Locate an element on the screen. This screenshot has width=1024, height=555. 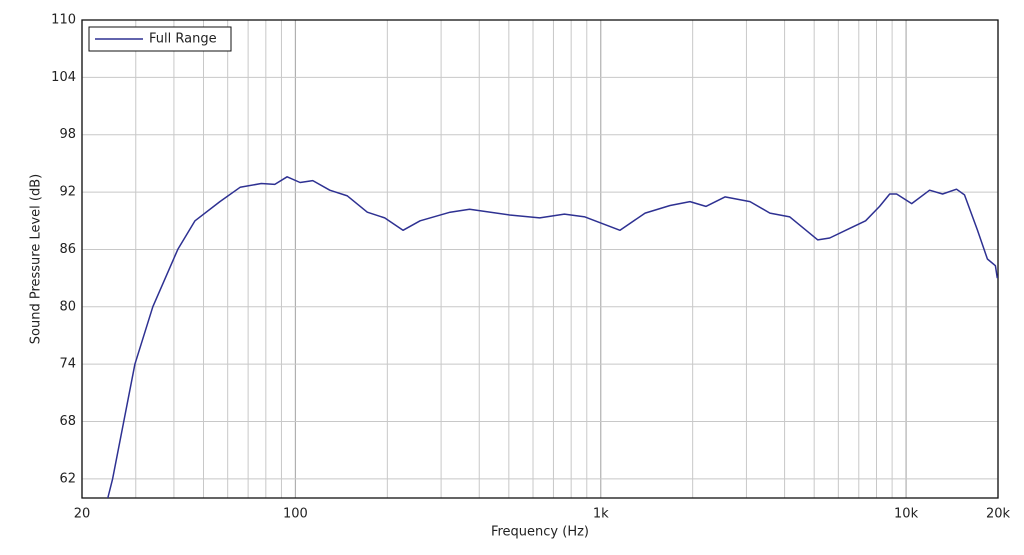
y-tick-label: 62 is located at coordinates (67, 478).